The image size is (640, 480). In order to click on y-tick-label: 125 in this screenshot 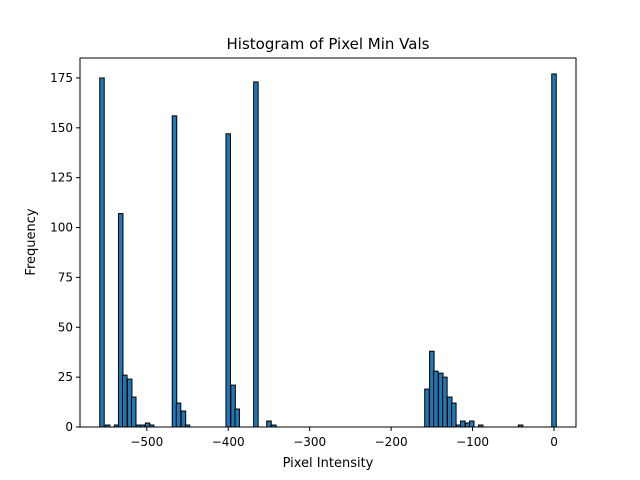, I will do `click(61, 178)`.